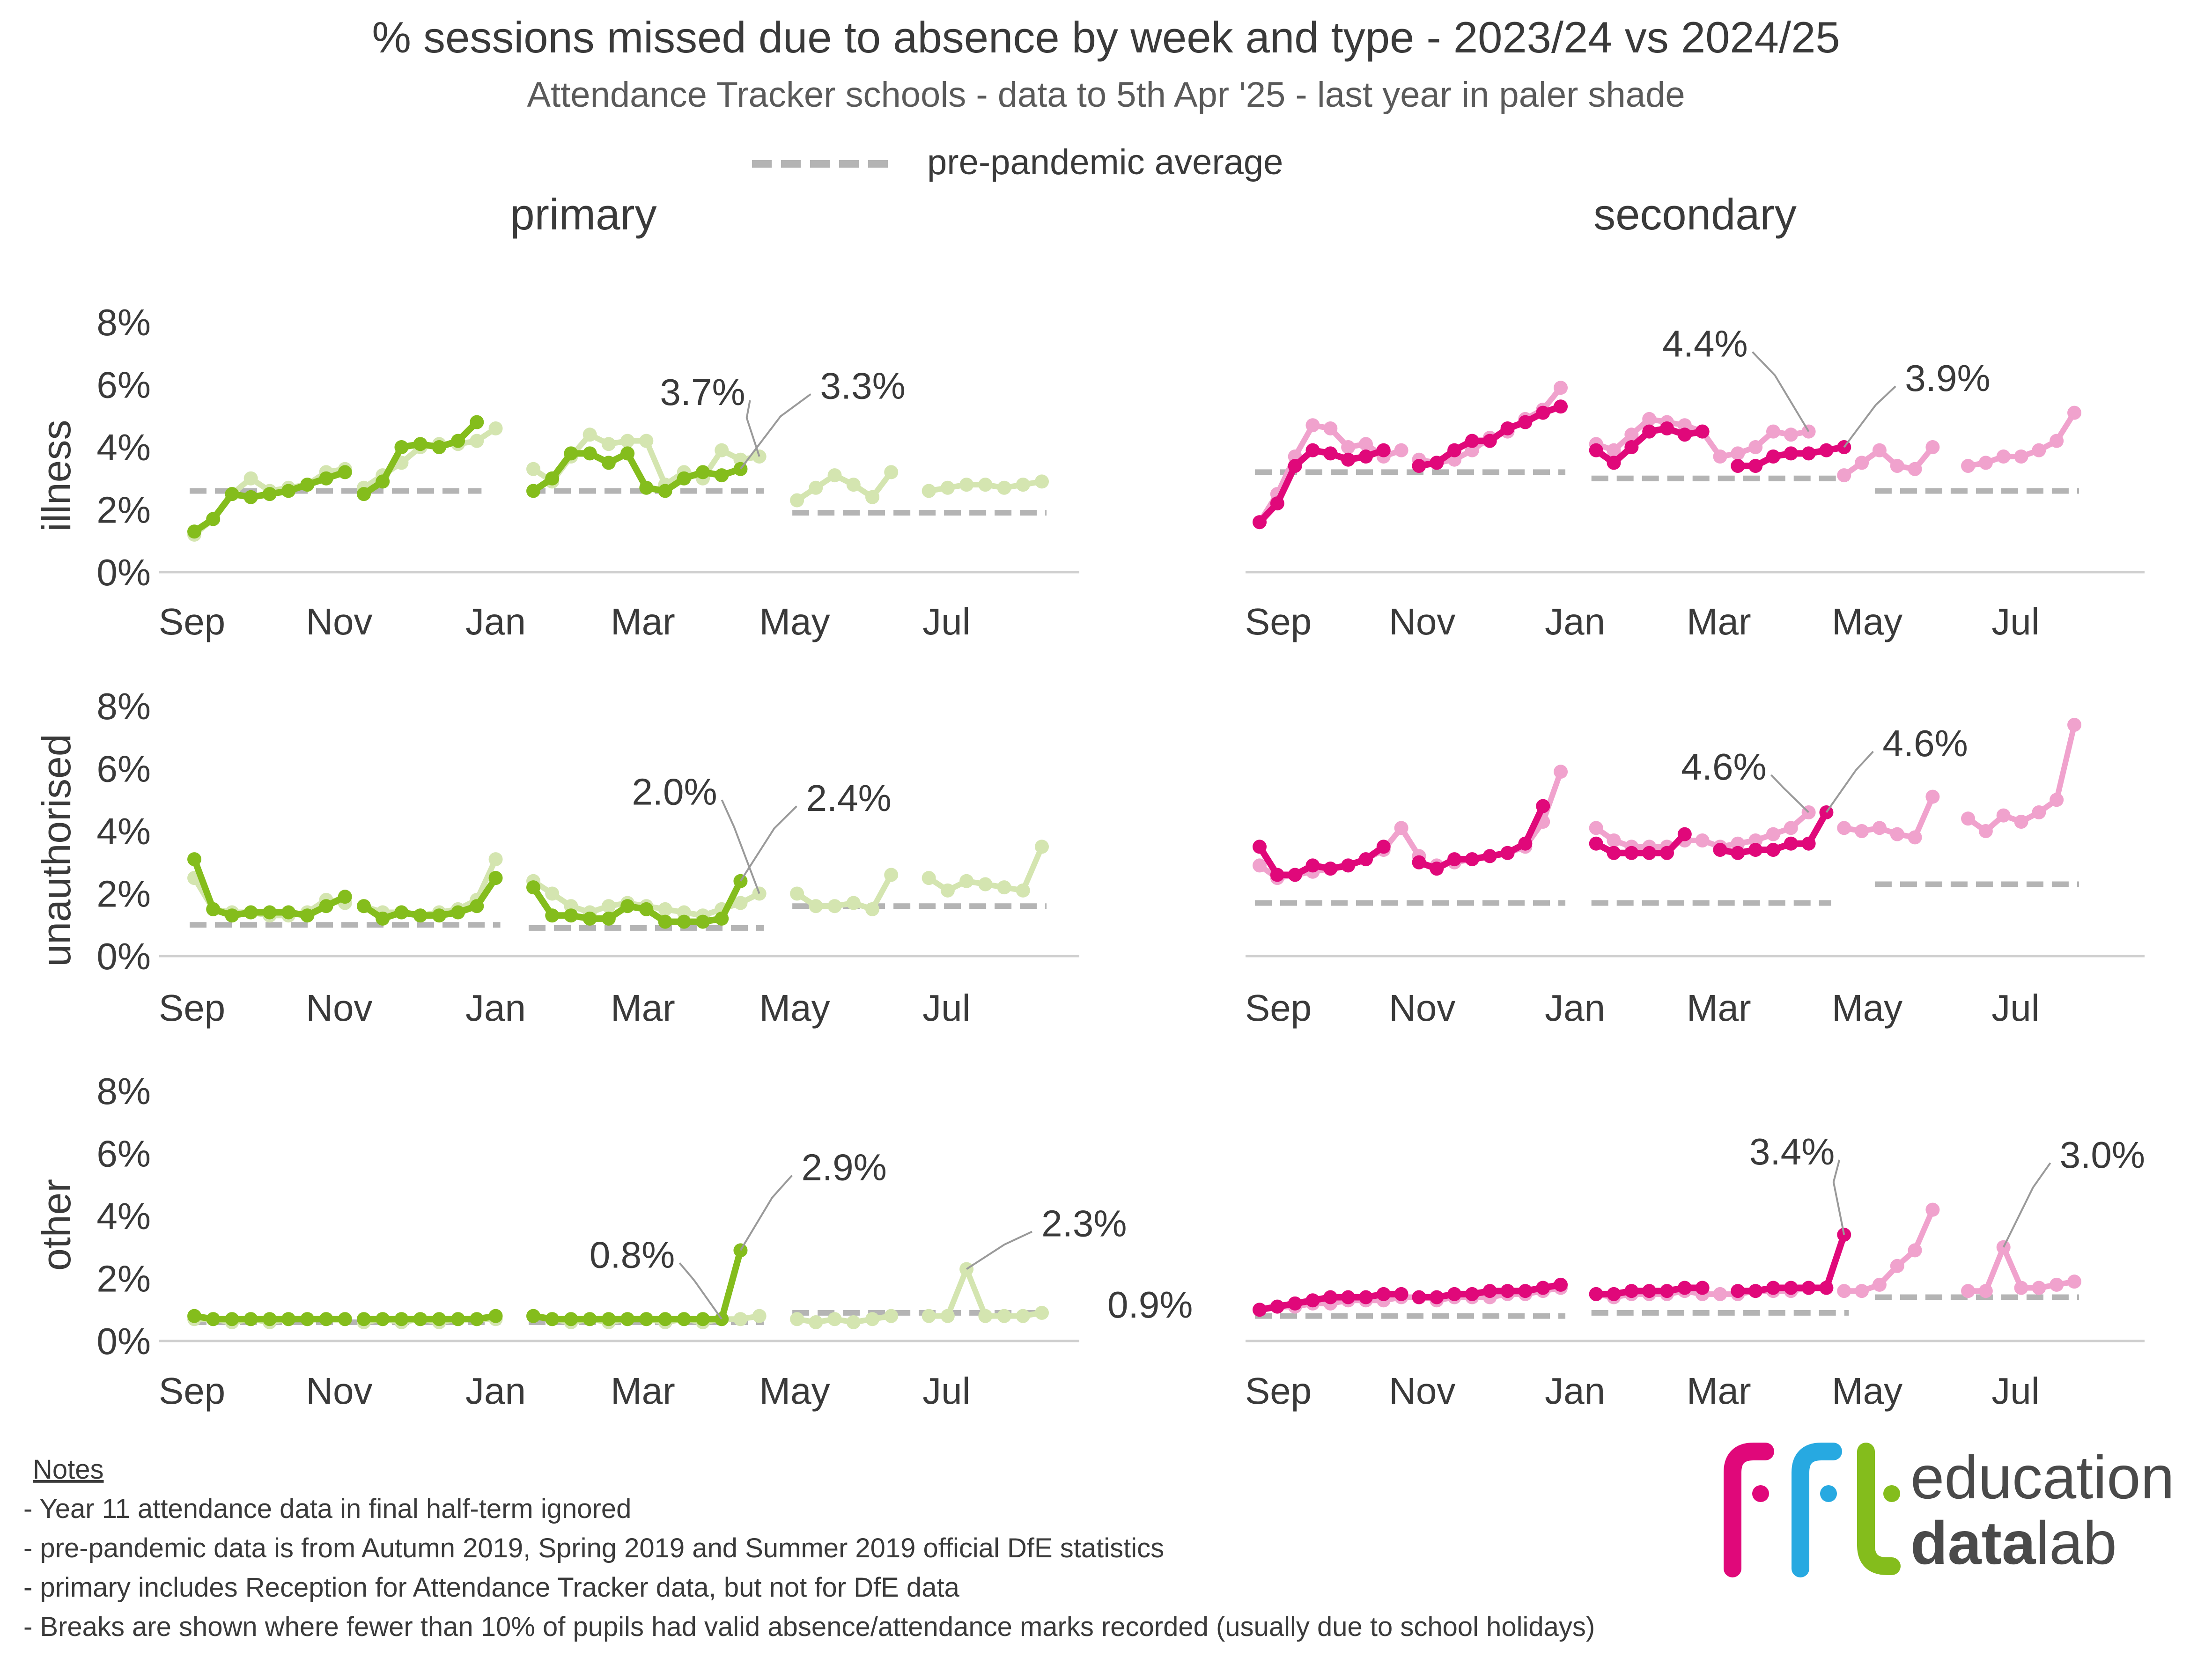  What do you see at coordinates (848, 798) in the screenshot?
I see `annotation-label: 2.4%` at bounding box center [848, 798].